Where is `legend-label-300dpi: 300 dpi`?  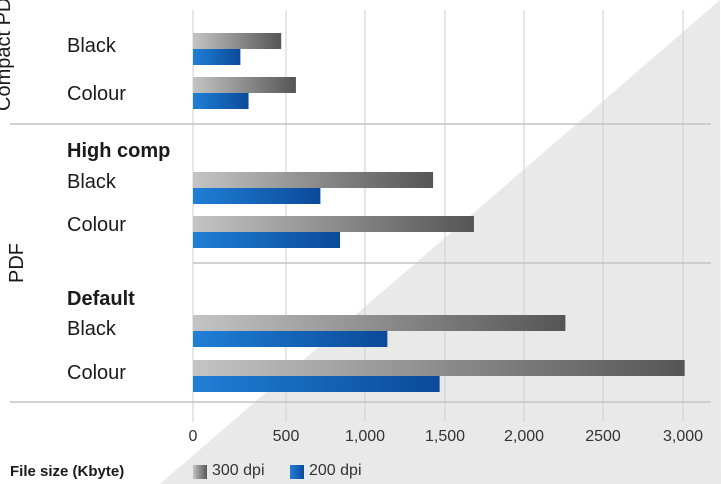 legend-label-300dpi: 300 dpi is located at coordinates (238, 470).